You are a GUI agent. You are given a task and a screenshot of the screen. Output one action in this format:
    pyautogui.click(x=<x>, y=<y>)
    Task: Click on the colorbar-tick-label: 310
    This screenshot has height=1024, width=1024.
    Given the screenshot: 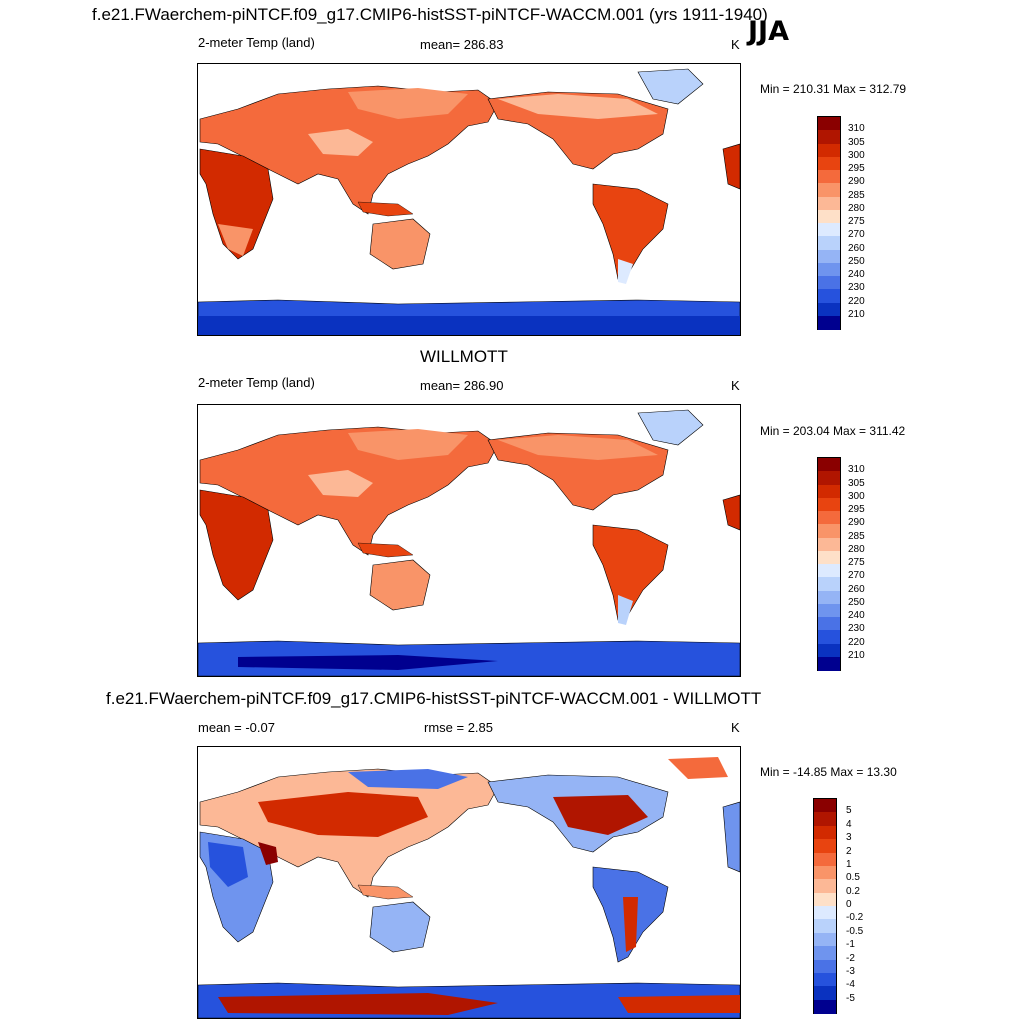 What is the action you would take?
    pyautogui.click(x=856, y=470)
    